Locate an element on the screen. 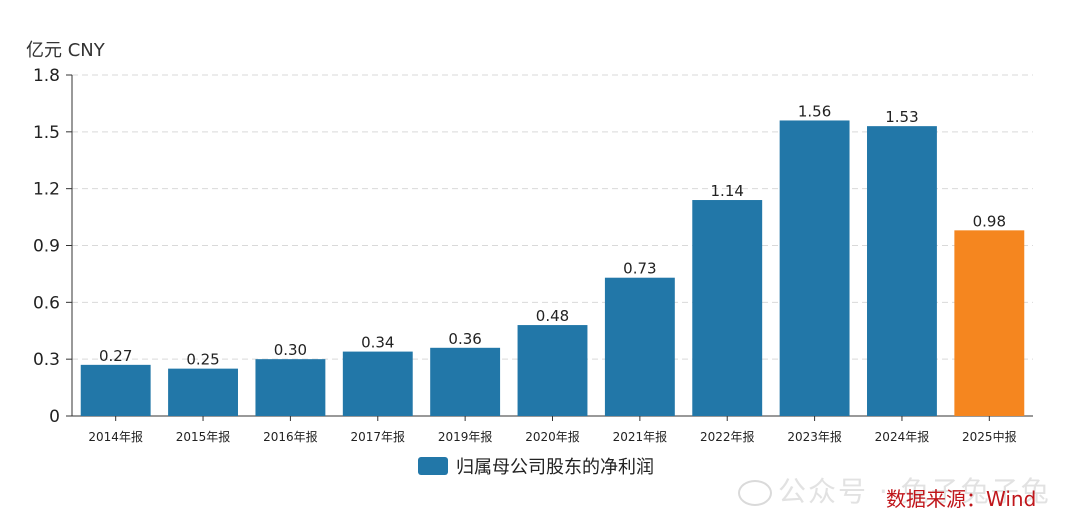 Image resolution: width=1080 pixels, height=529 pixels. x-tick-label: 2020年报 is located at coordinates (552, 436).